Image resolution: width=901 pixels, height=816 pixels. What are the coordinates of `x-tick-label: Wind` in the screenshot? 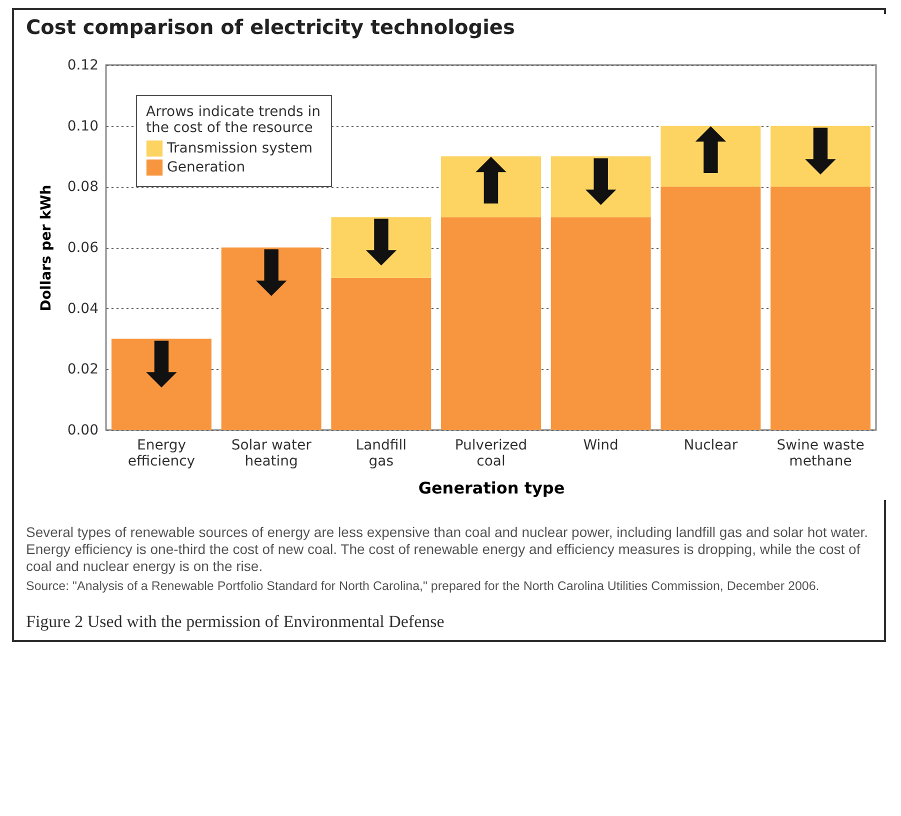 It's located at (600, 446).